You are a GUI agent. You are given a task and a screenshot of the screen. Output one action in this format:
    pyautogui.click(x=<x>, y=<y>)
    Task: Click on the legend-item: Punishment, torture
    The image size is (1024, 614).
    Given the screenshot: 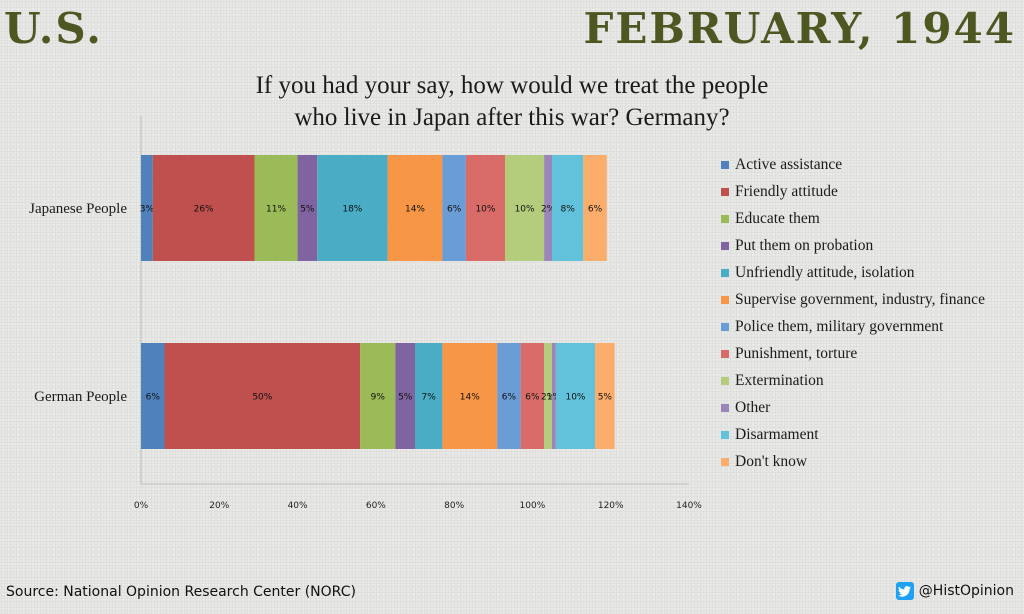 What is the action you would take?
    pyautogui.click(x=853, y=353)
    